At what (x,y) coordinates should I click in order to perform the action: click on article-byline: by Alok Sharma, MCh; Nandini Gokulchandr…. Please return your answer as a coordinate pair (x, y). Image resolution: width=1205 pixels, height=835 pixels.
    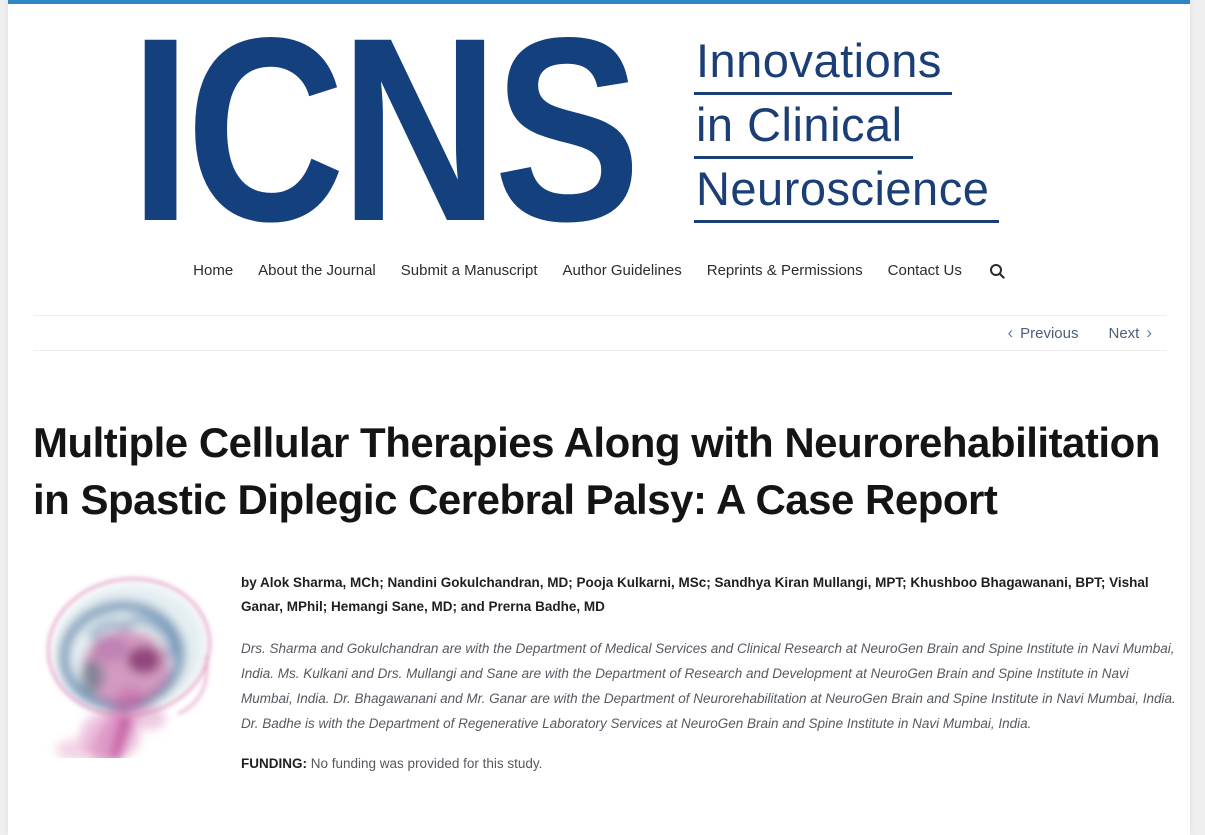
    Looking at the image, I should click on (695, 594).